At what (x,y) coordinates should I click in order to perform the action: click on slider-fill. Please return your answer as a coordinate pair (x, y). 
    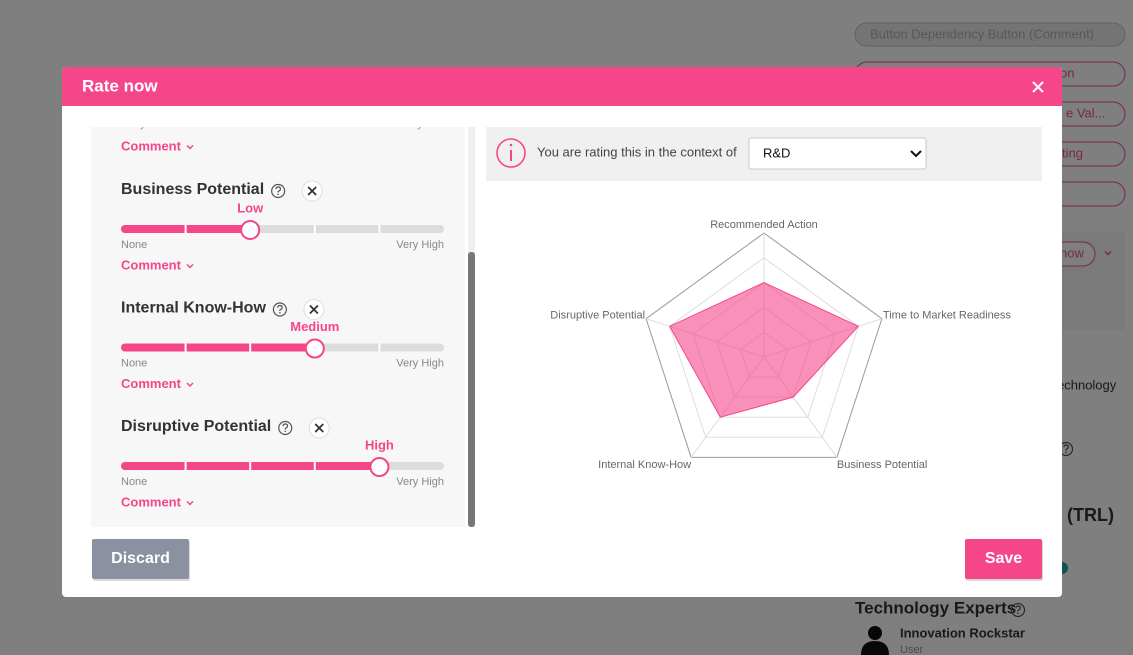
    Looking at the image, I should click on (218, 347).